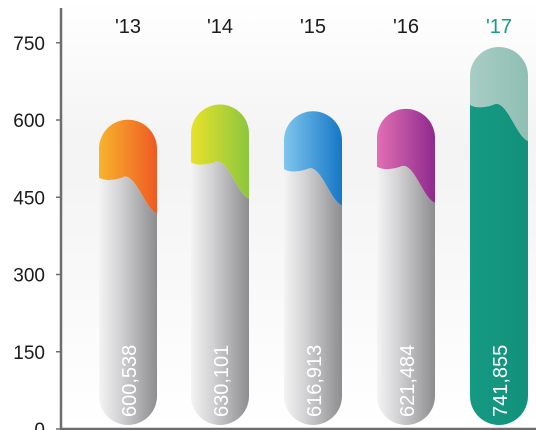 This screenshot has width=536, height=430. Describe the element at coordinates (128, 27) in the screenshot. I see `x-category-label: '13` at that location.